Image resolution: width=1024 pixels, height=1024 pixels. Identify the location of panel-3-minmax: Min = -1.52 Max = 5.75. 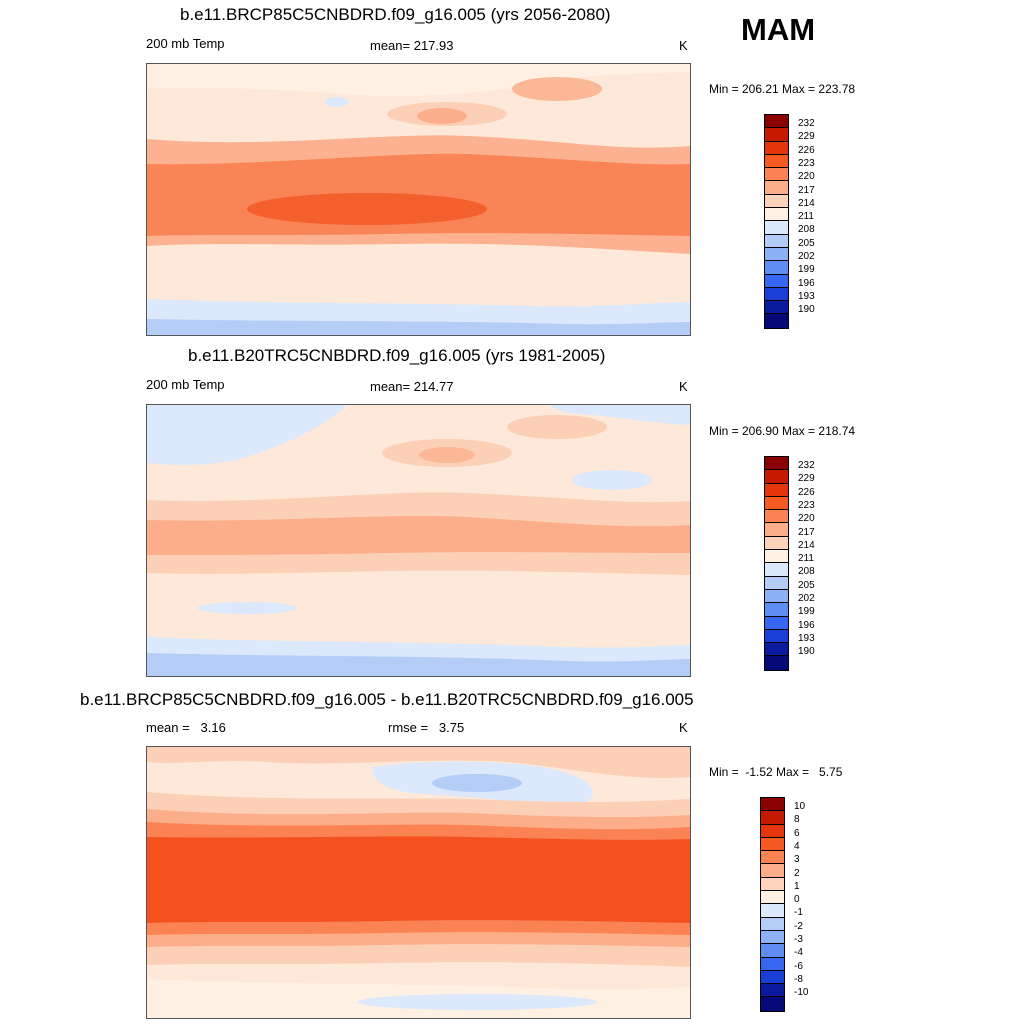
(776, 772).